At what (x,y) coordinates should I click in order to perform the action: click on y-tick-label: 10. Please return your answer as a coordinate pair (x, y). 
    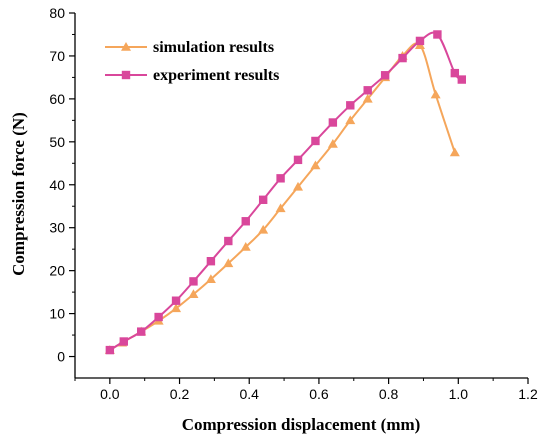
    Looking at the image, I should click on (57, 314).